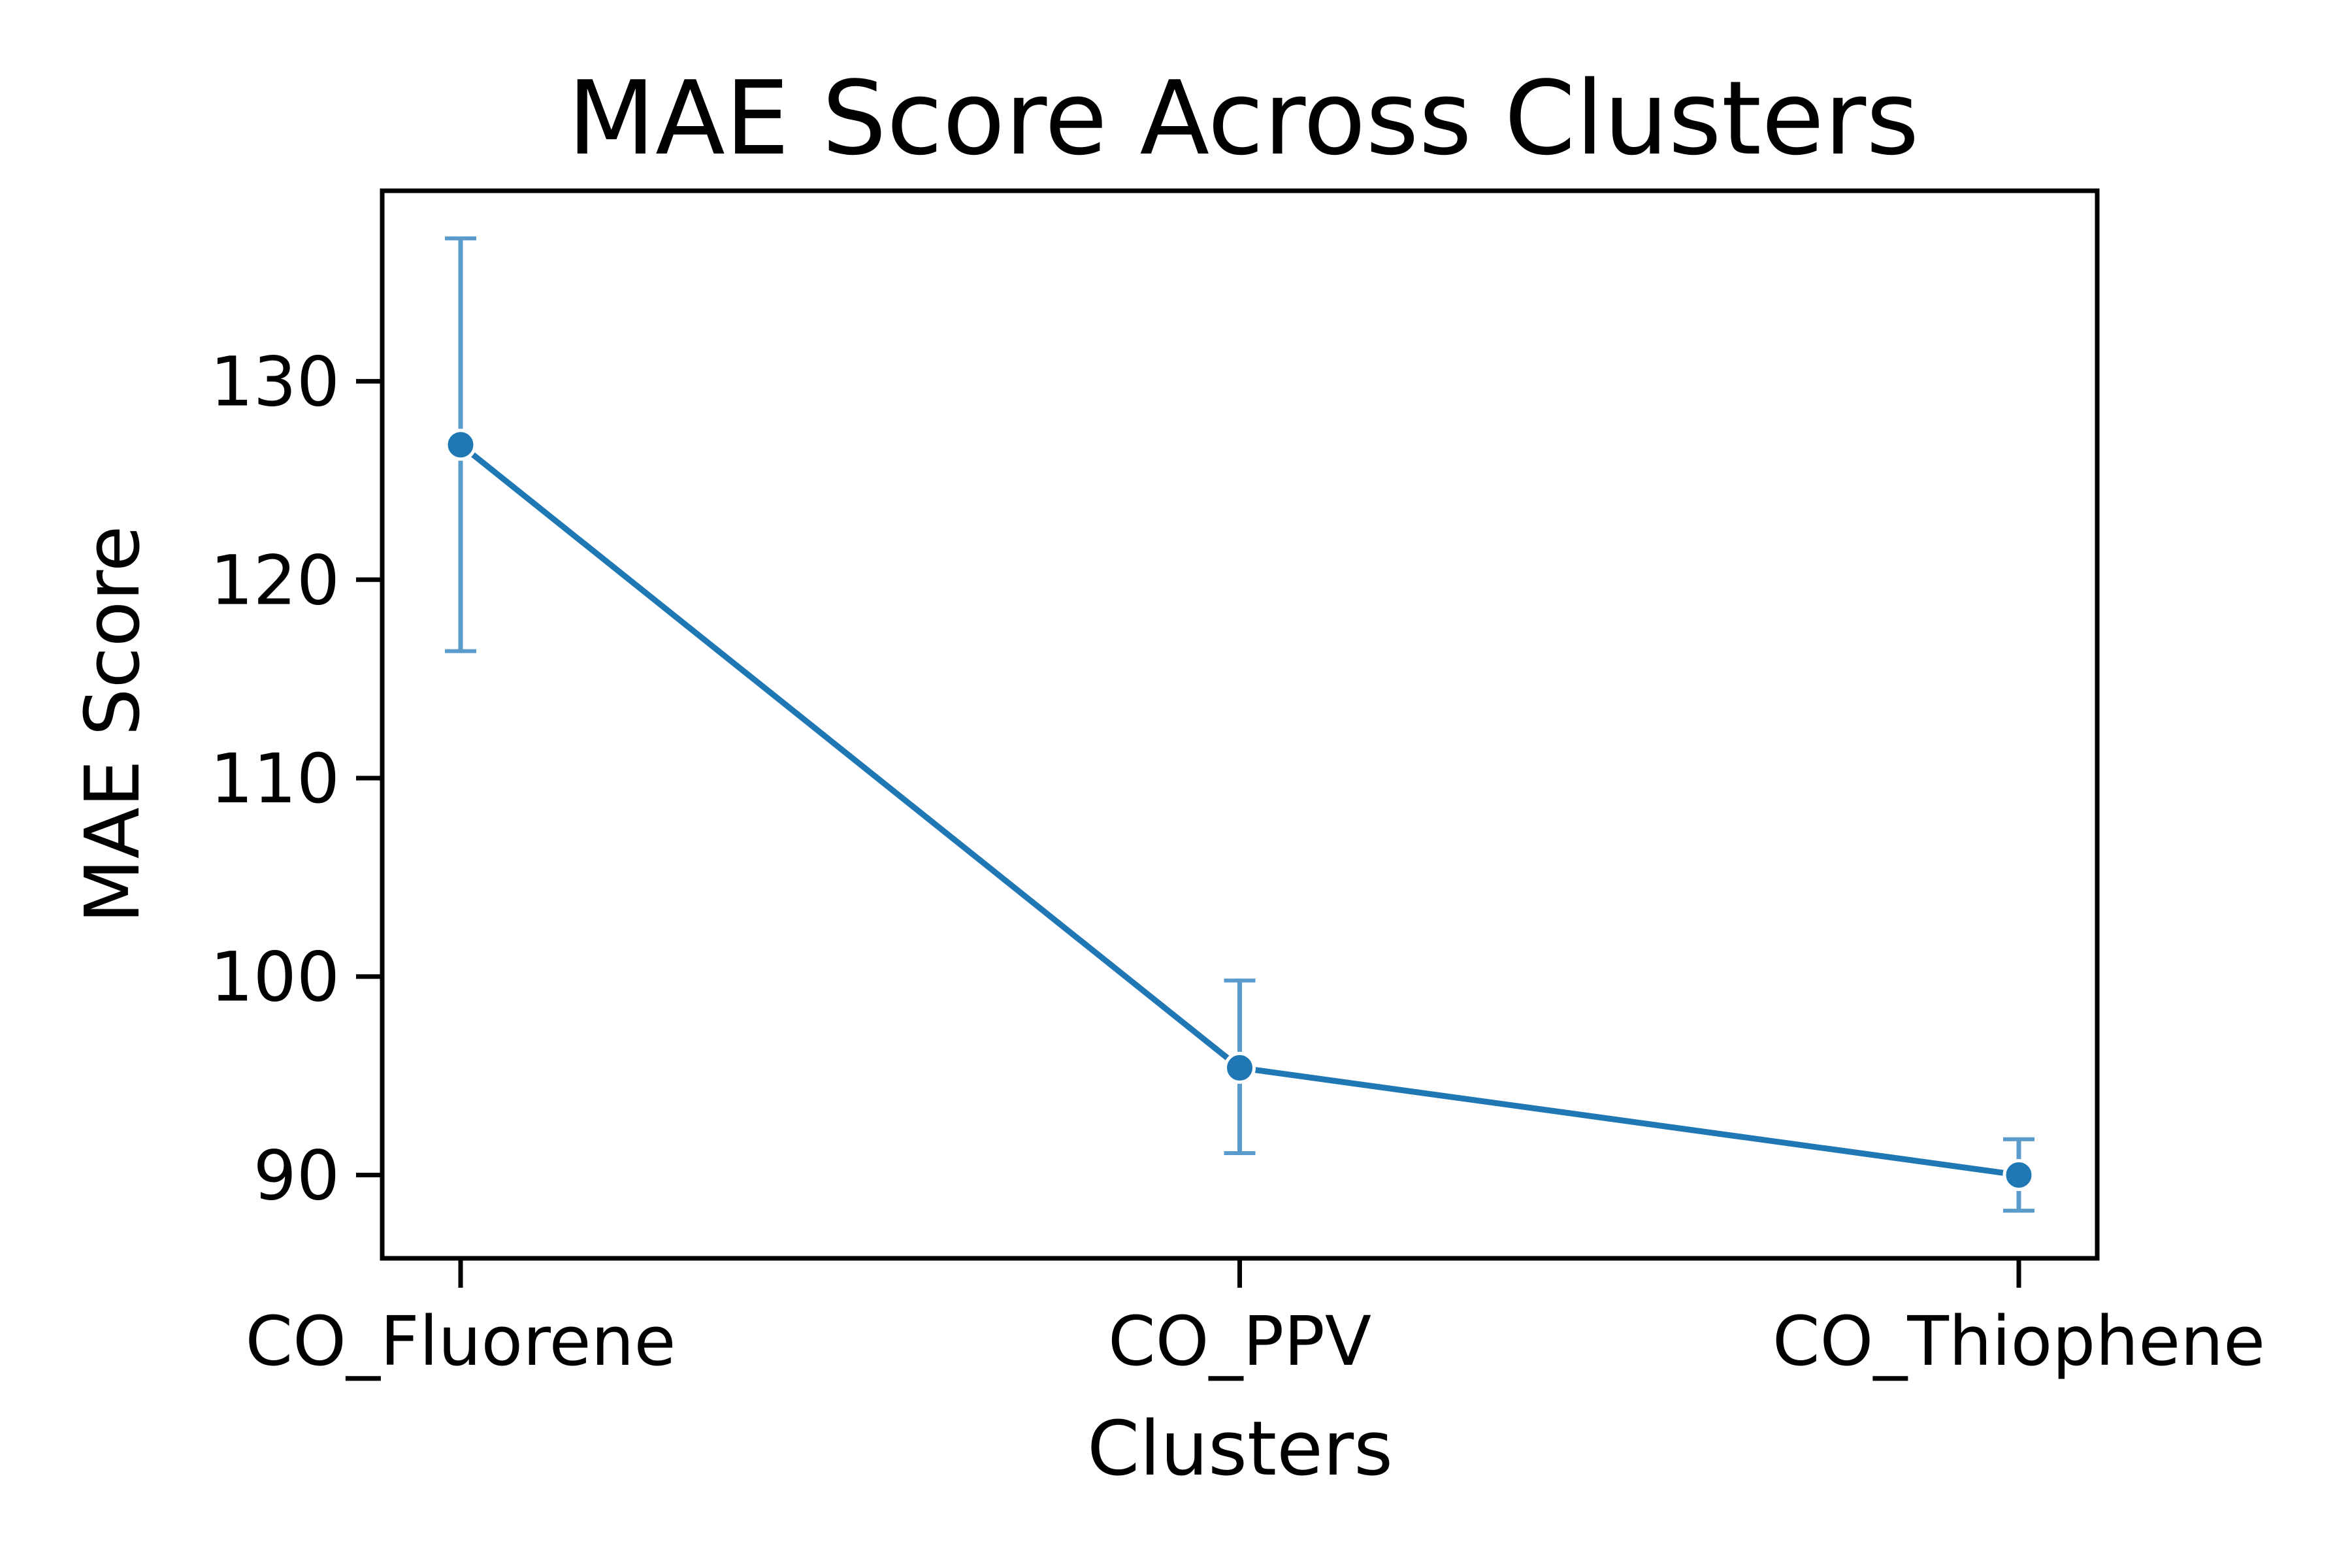 The image size is (2352, 1568). What do you see at coordinates (113, 724) in the screenshot?
I see `y-axis-label: MAE Score` at bounding box center [113, 724].